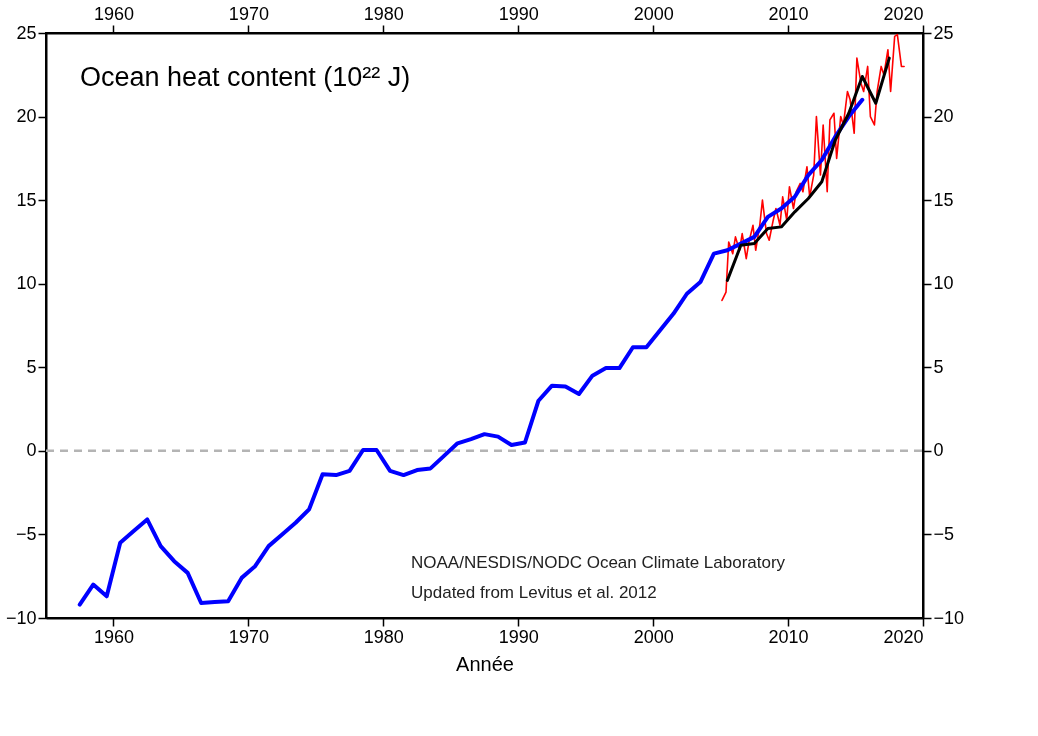 Image resolution: width=1038 pixels, height=736 pixels. What do you see at coordinates (26, 32) in the screenshot?
I see `y-tick-label: 25` at bounding box center [26, 32].